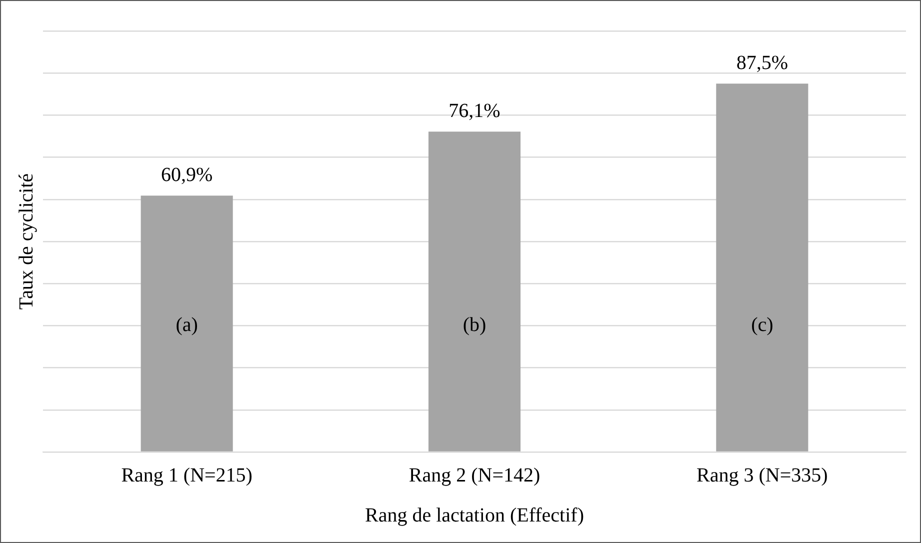  Describe the element at coordinates (474, 111) in the screenshot. I see `data-label: 76,1%` at that location.